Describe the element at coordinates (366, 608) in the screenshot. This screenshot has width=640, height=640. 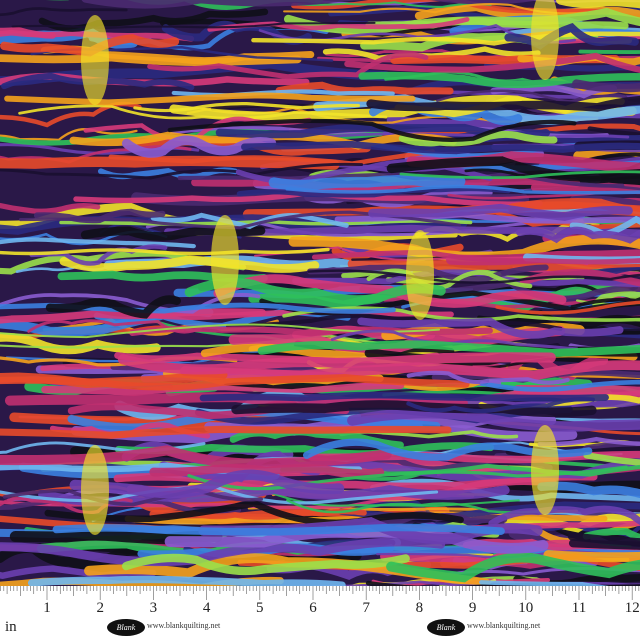
I see `ruler-number: 7` at that location.